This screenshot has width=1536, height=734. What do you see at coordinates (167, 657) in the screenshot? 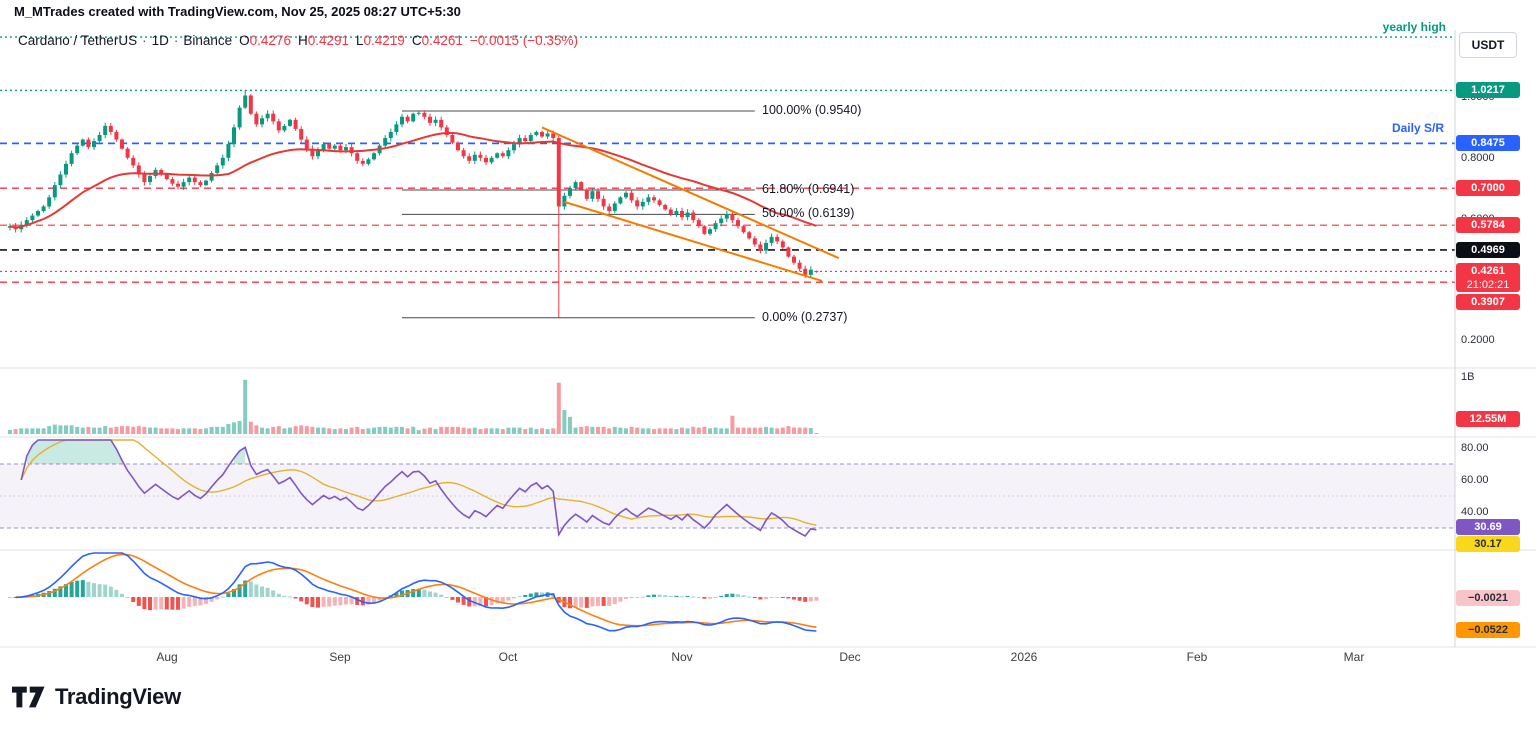
I see `time-axis-label: Aug` at bounding box center [167, 657].